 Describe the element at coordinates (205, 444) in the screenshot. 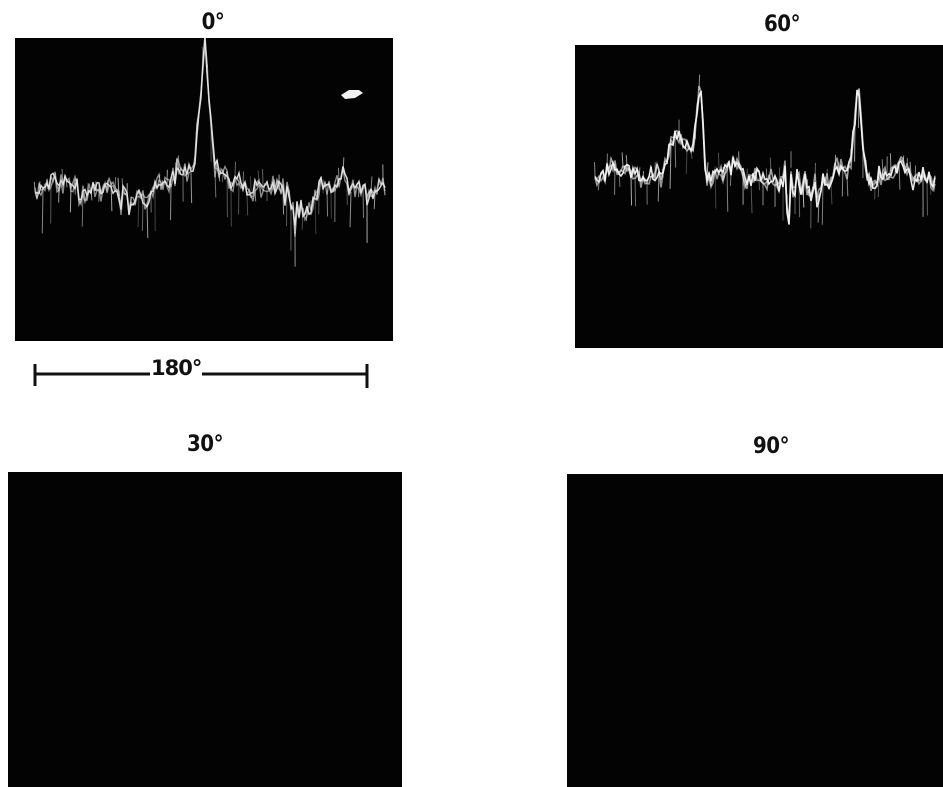

I see `panel-title-30: 30°` at that location.